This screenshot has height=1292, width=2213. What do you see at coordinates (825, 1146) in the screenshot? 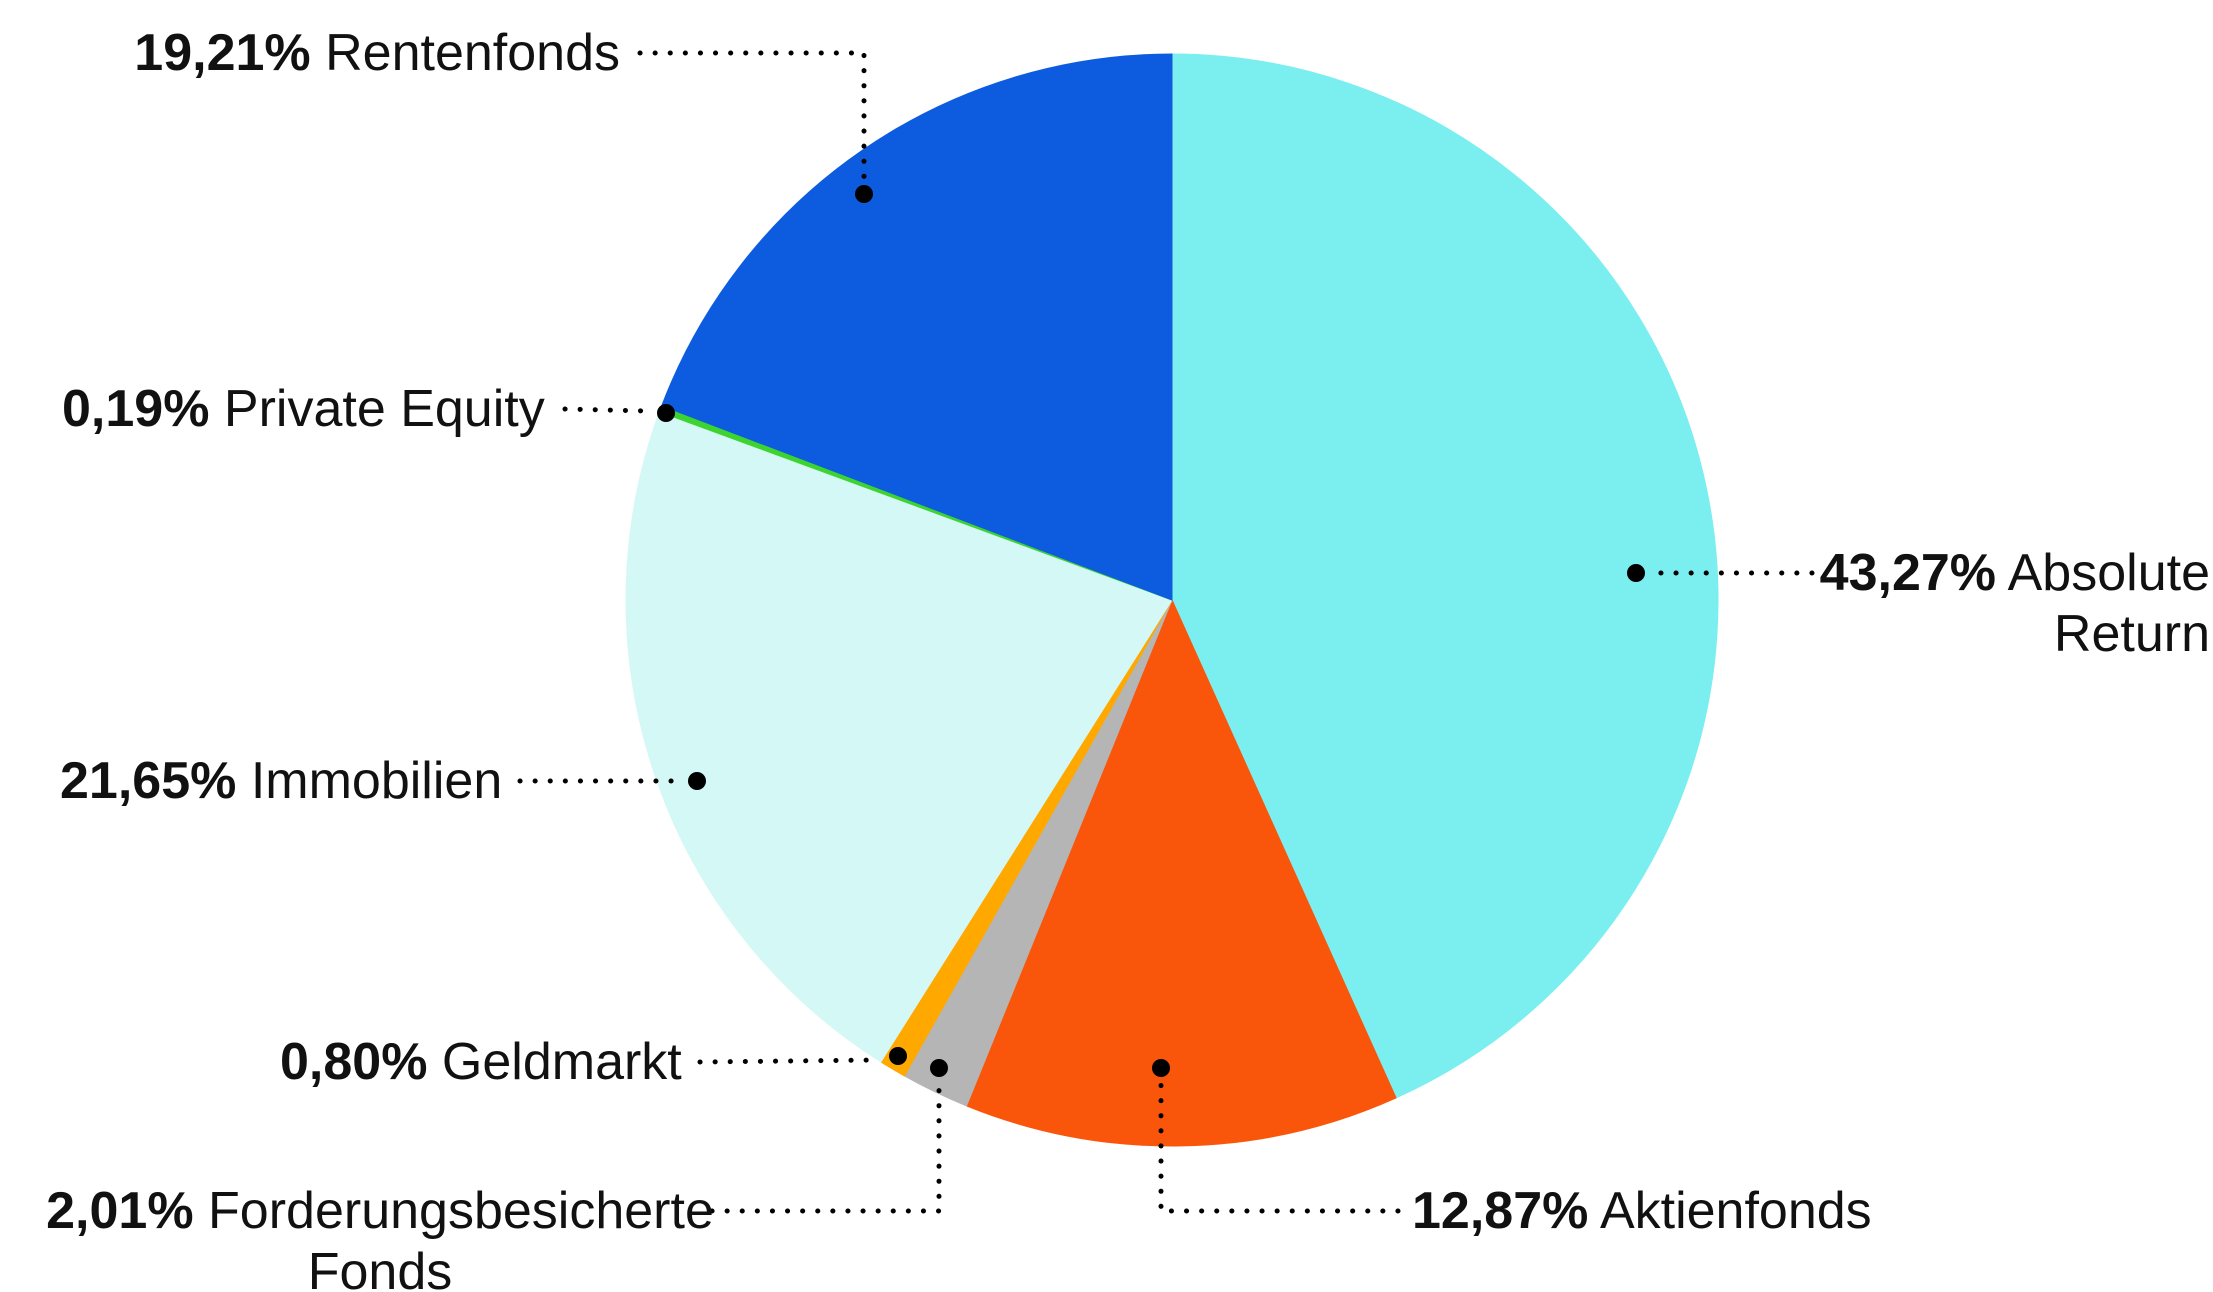
I see `leader-line-forderungsbesicherte-fonds` at bounding box center [825, 1146].